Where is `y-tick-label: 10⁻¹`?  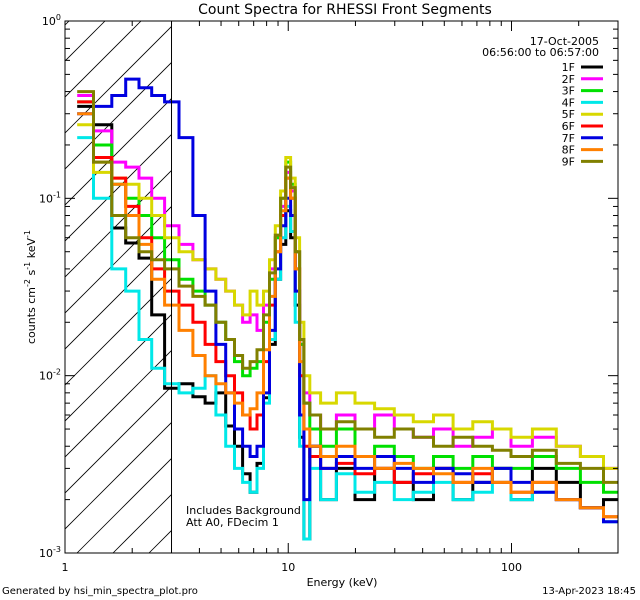 y-tick-label: 10⁻¹ is located at coordinates (50, 197).